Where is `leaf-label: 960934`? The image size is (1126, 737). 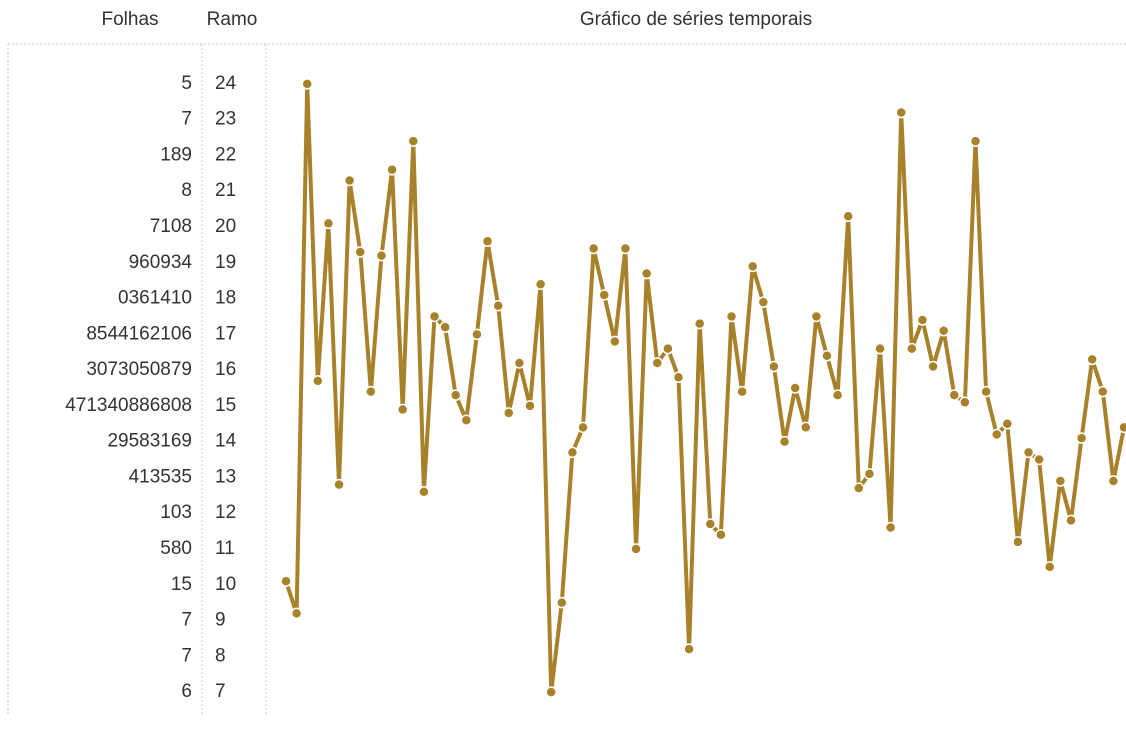 leaf-label: 960934 is located at coordinates (161, 262).